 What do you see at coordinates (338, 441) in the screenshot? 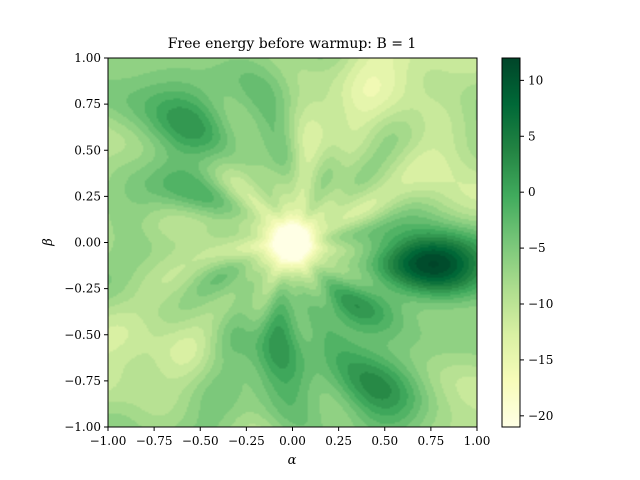
I see `x-tick-label: 0.25` at bounding box center [338, 441].